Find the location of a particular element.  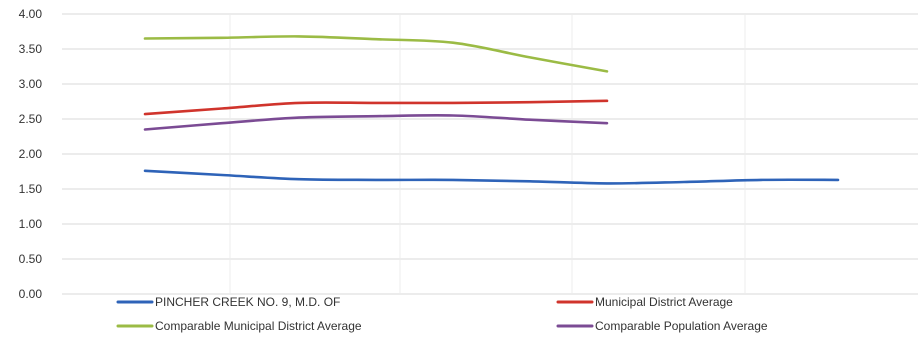

y-tick-label: 2.50 is located at coordinates (31, 119).